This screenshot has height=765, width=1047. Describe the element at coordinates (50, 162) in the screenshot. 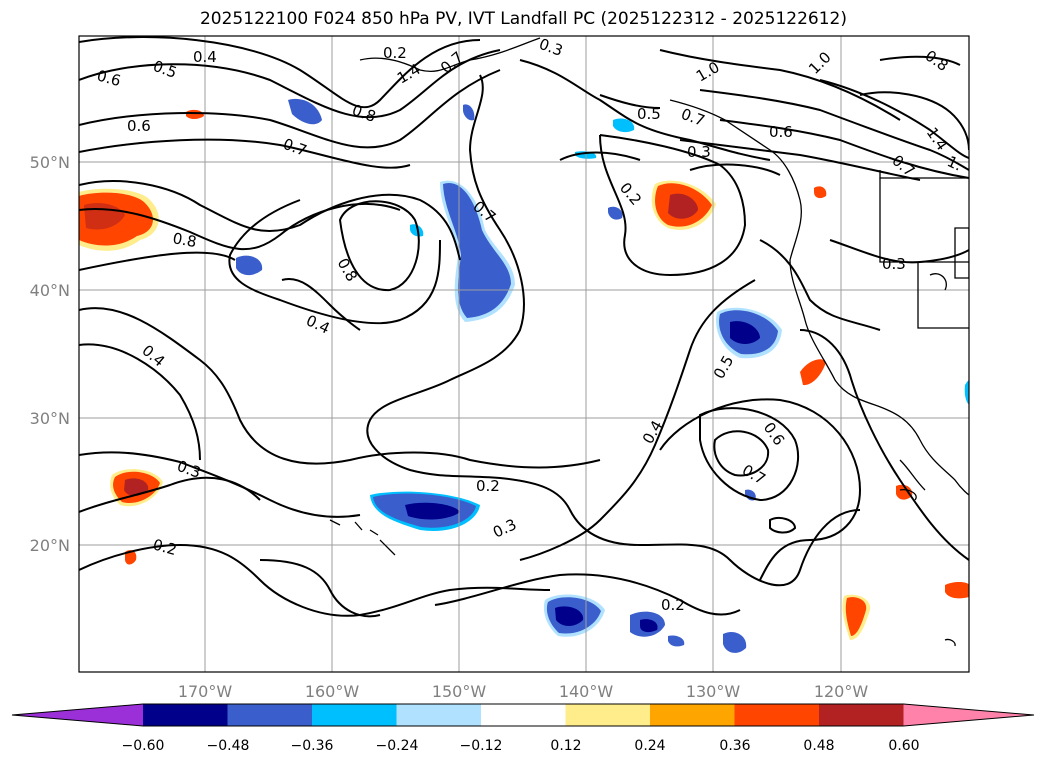

I see `lat-tick-label: 50°N` at that location.